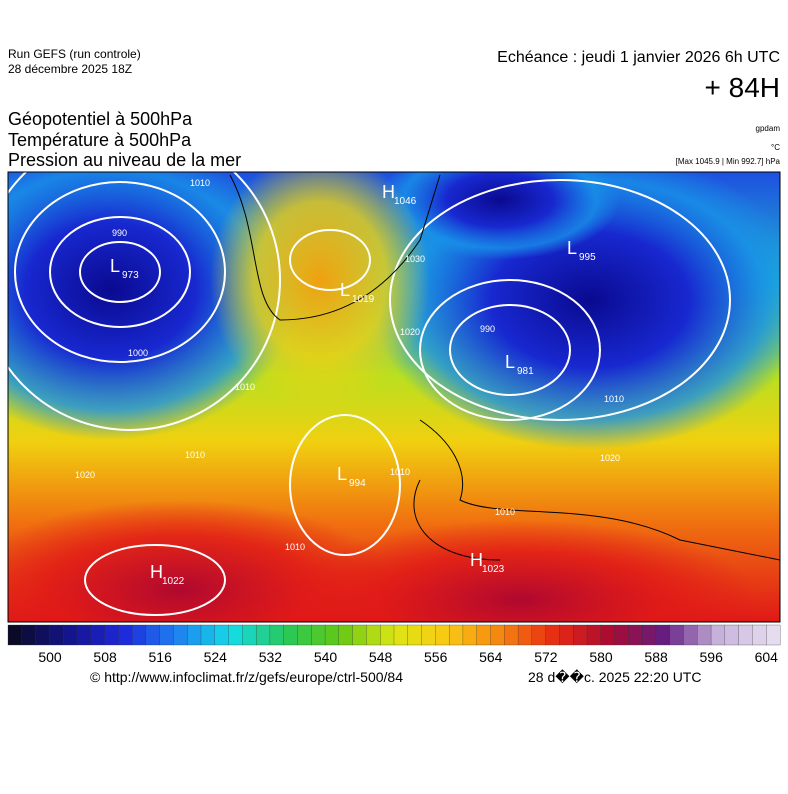 The image size is (788, 794). What do you see at coordinates (415, 259) in the screenshot?
I see `isobar-label: 1030` at bounding box center [415, 259].